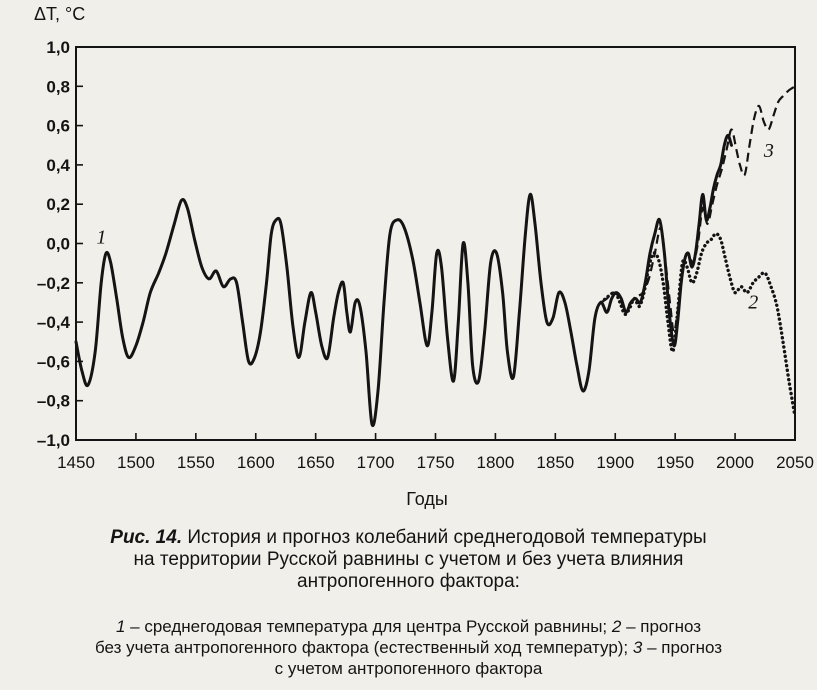 The image size is (817, 690). What do you see at coordinates (256, 462) in the screenshot?
I see `x-tick-label: 1600` at bounding box center [256, 462].